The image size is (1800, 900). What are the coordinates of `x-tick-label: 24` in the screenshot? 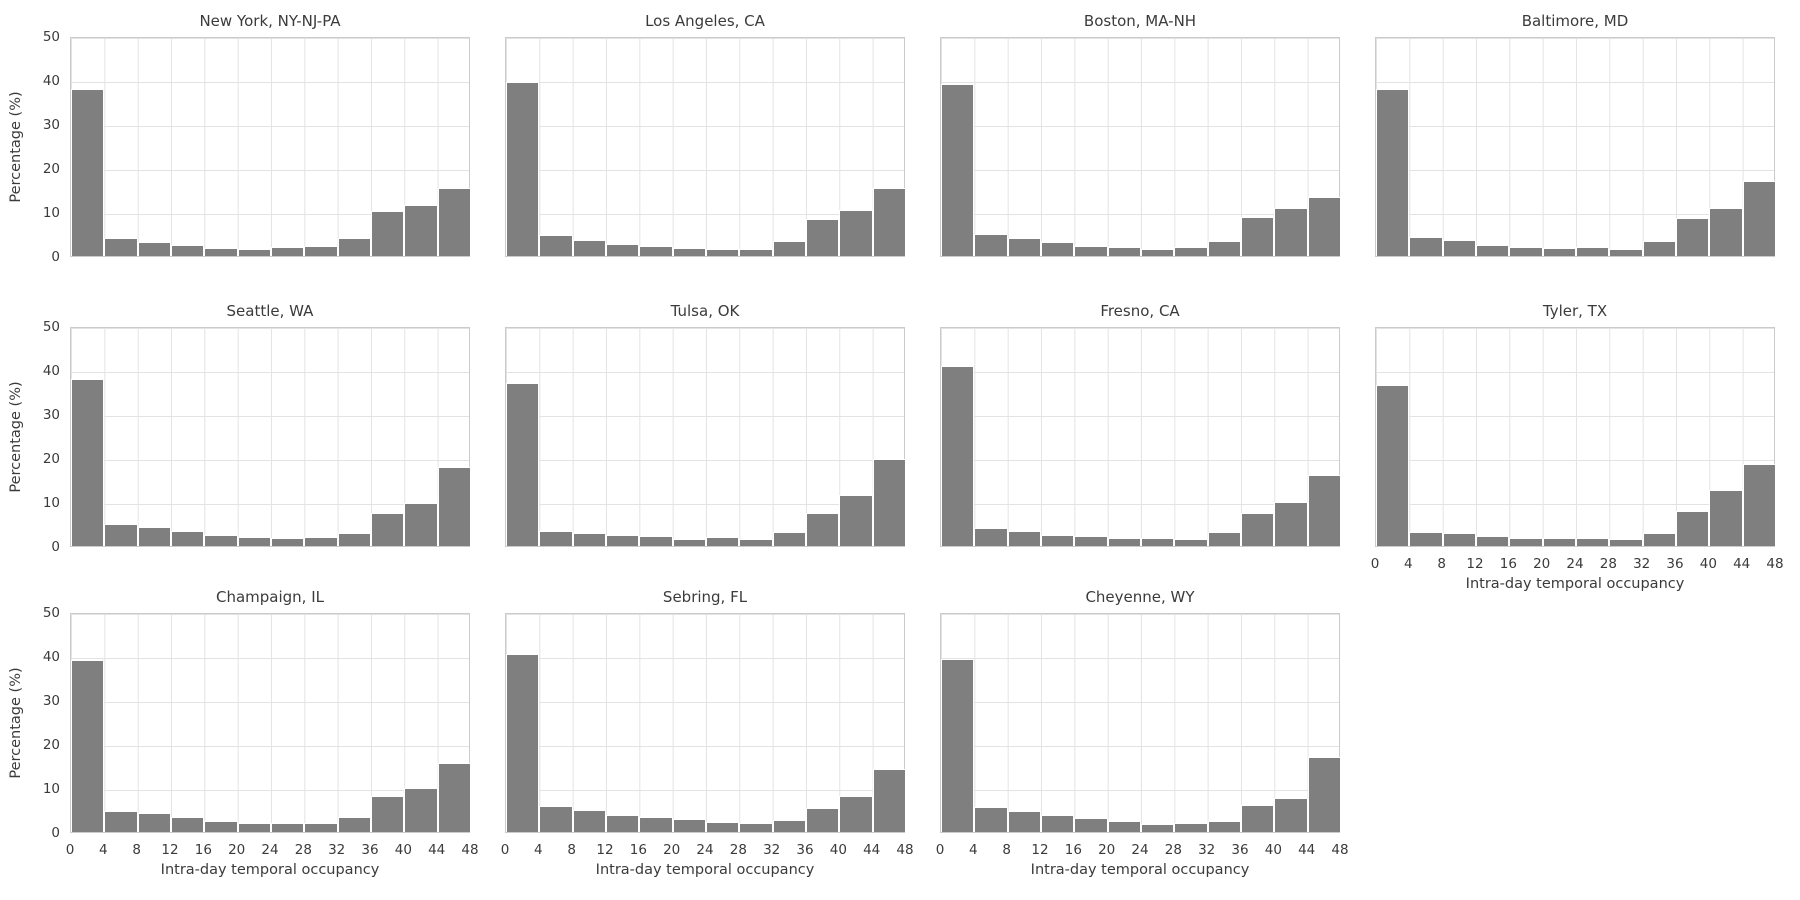 It's located at (1140, 850).